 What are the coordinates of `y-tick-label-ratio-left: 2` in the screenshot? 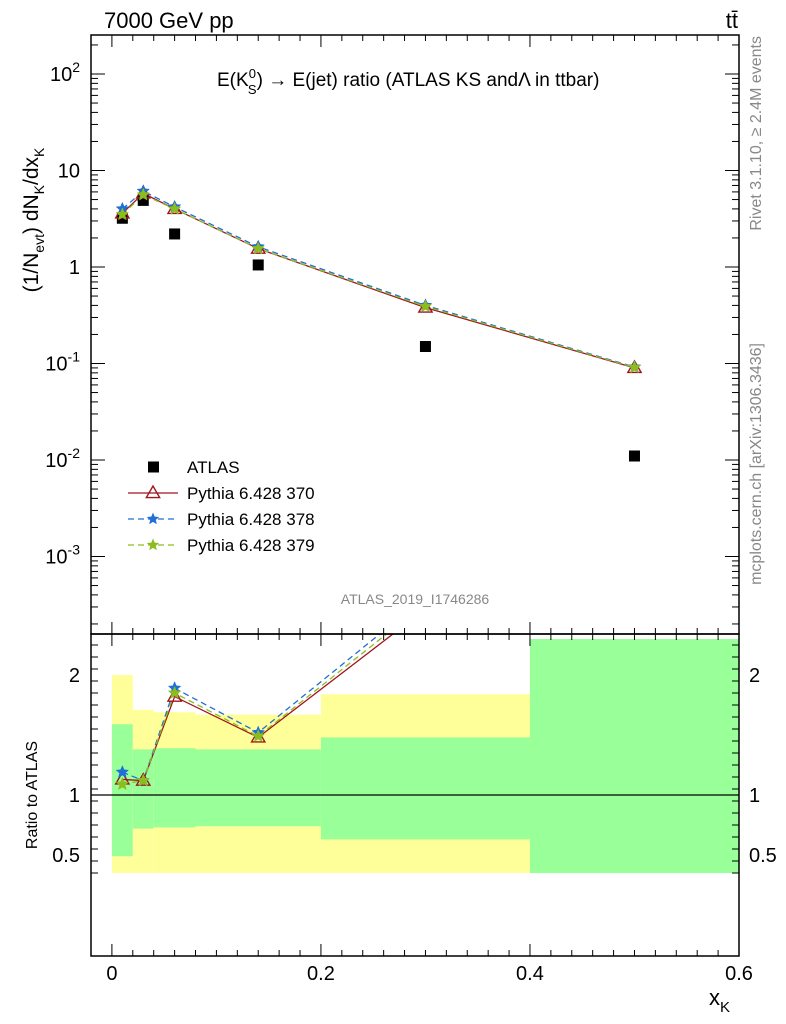 It's located at (74, 676).